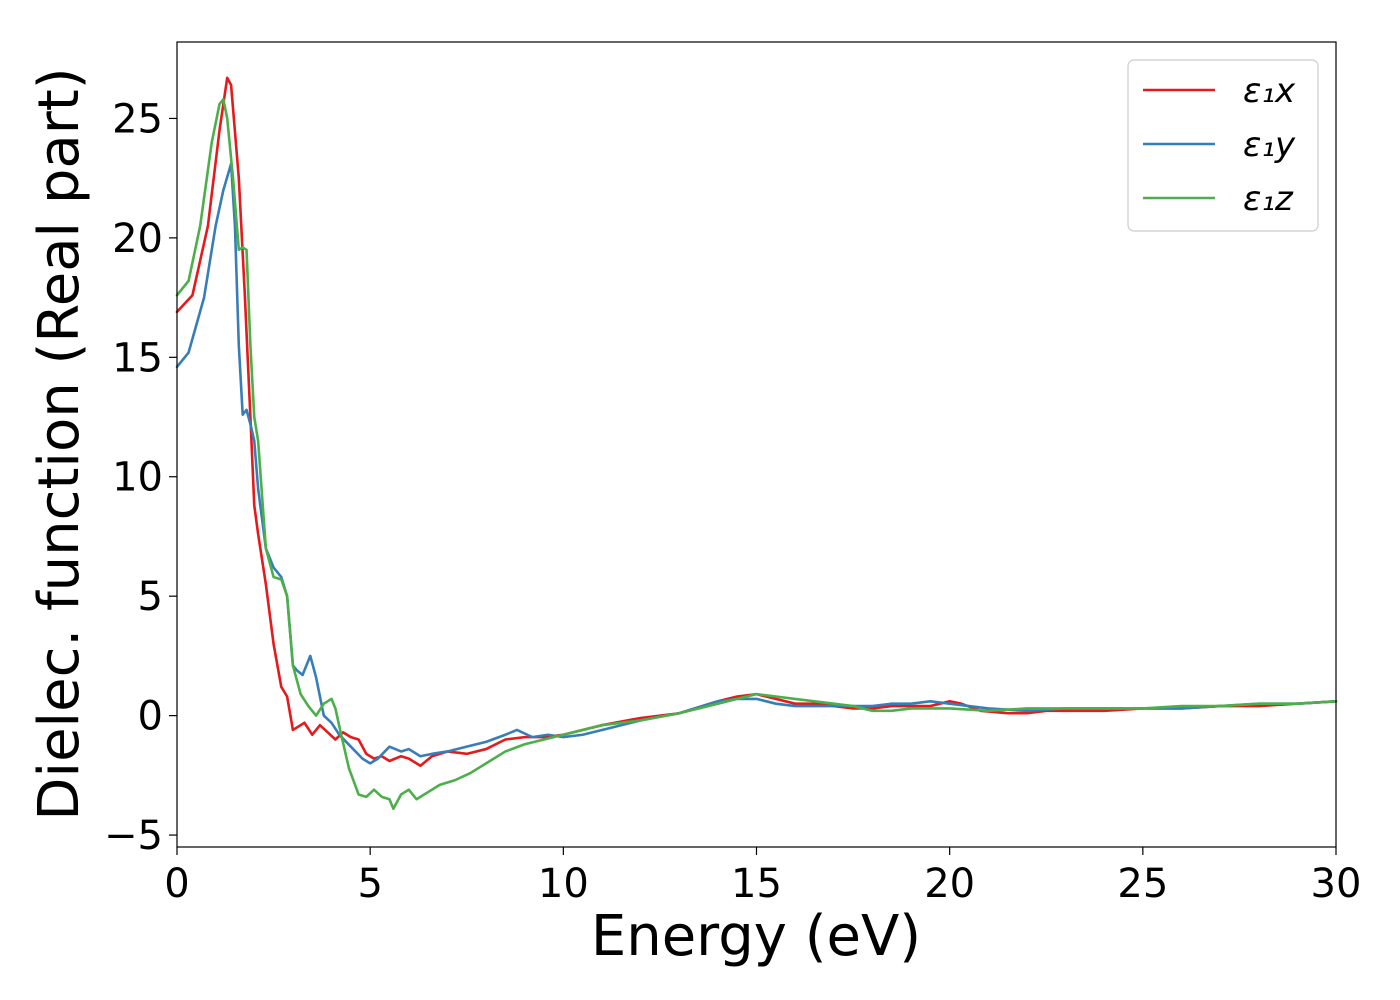 The height and width of the screenshot is (1000, 1400). I want to click on y-axis-ticks: −5 0 5 10 15 20 25, so click(140, 477).